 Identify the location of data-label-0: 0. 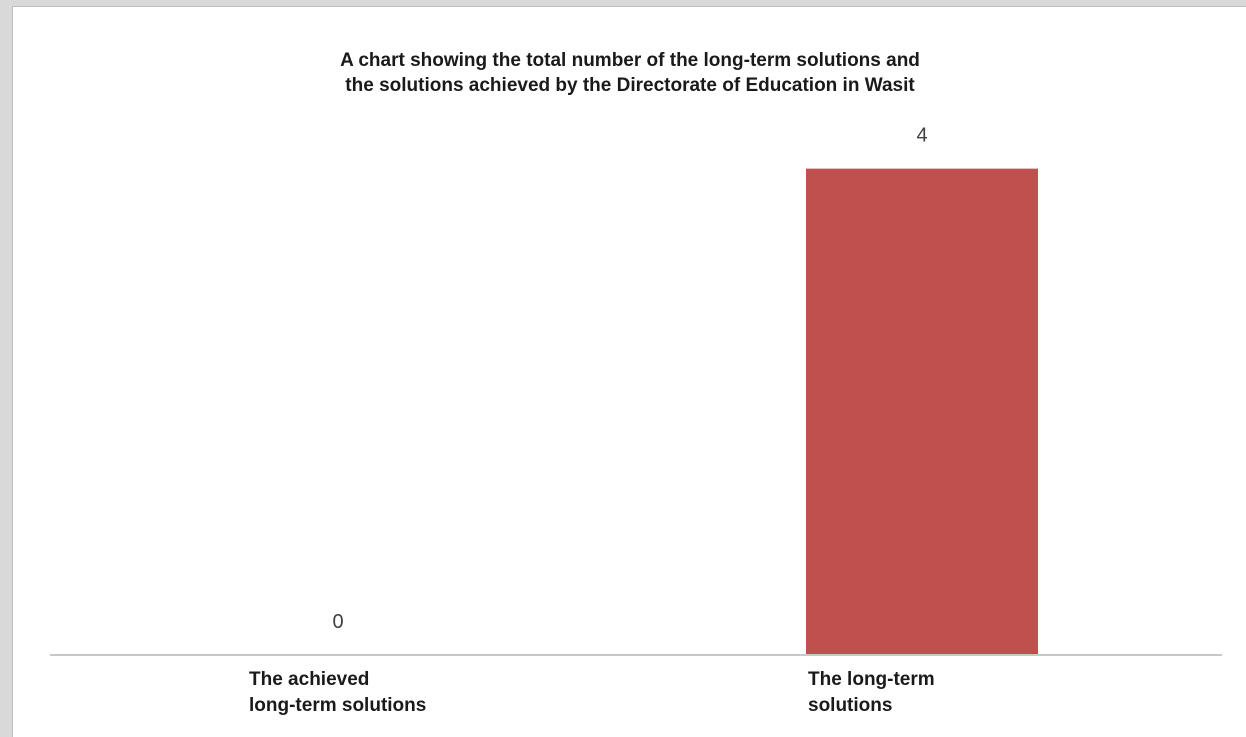
(337, 622).